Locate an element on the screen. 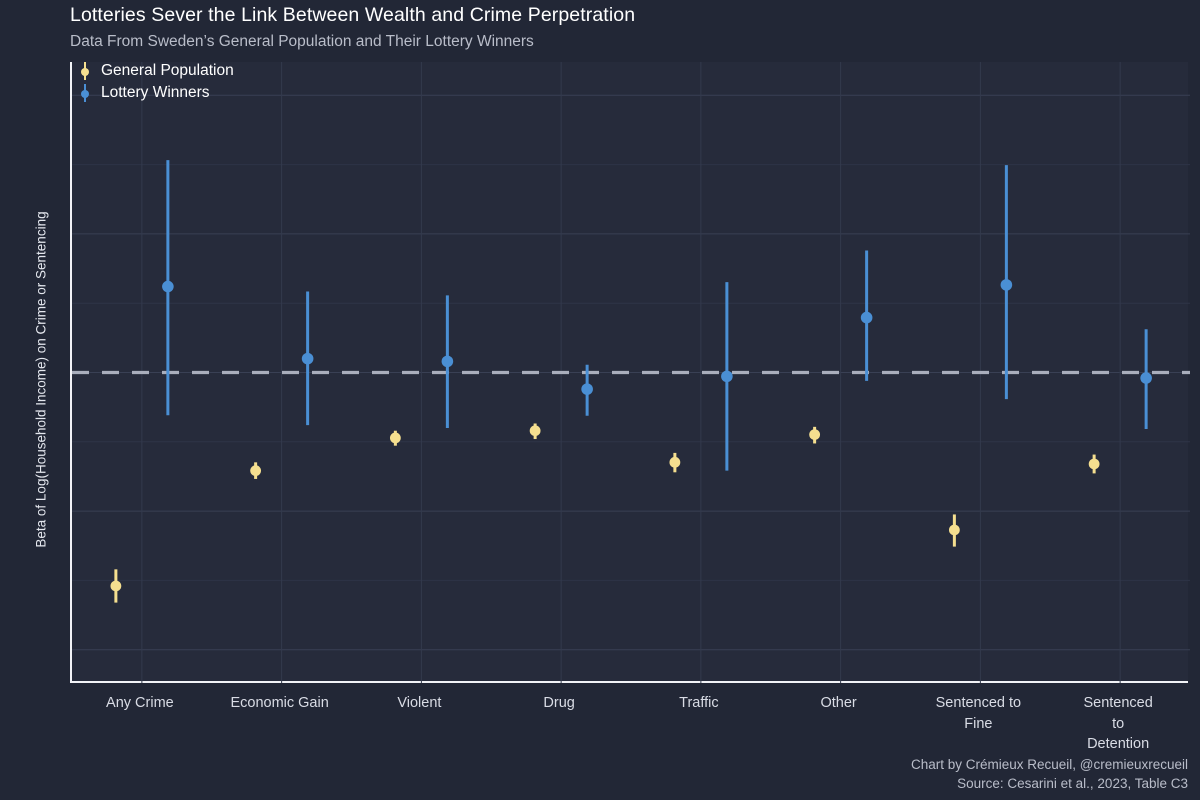 This screenshot has width=1200, height=800. legend-item: Lottery Winners is located at coordinates (156, 92).